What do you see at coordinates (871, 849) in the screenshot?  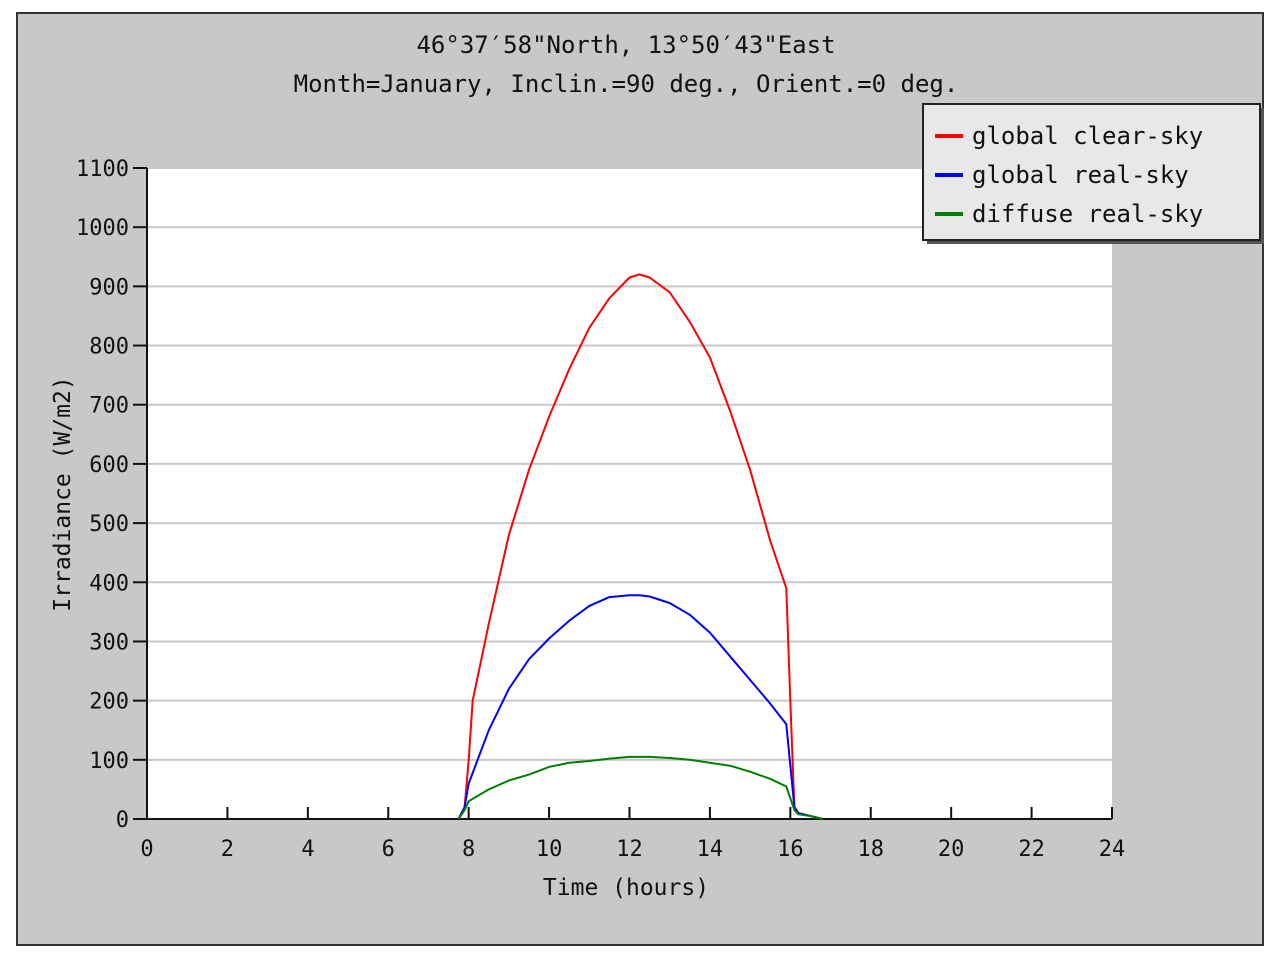 I see `x-tick-label: 18` at bounding box center [871, 849].